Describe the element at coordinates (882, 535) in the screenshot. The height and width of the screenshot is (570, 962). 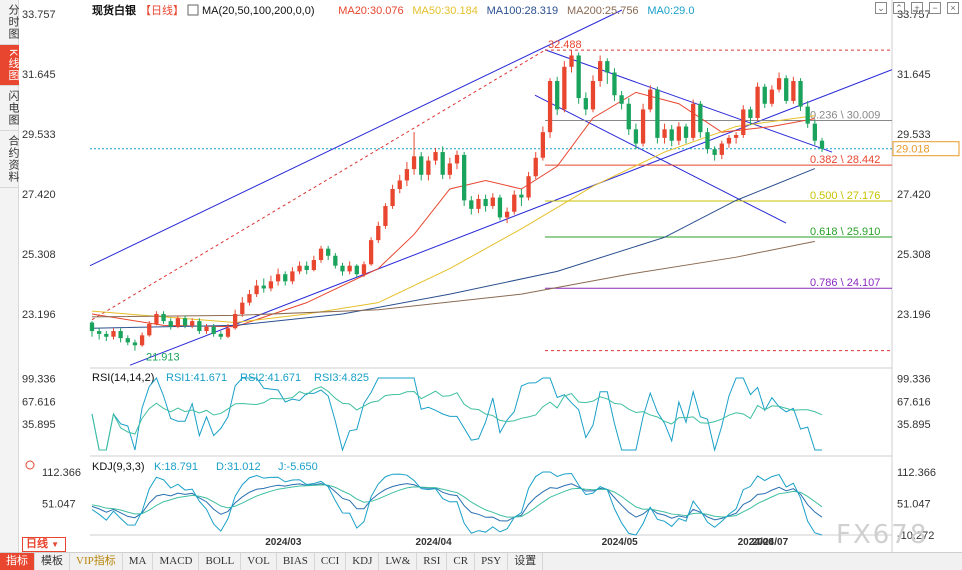
I see `watermark: FX678` at that location.